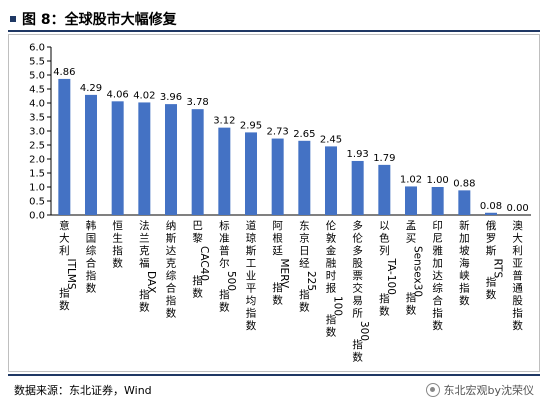 The height and width of the screenshot is (409, 548). I want to click on data-label: 4.06, so click(118, 94).